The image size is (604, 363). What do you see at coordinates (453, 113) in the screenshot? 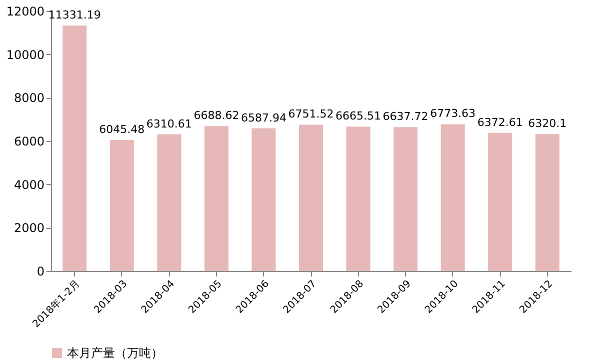
I see `data-label: 6773.63` at bounding box center [453, 113].